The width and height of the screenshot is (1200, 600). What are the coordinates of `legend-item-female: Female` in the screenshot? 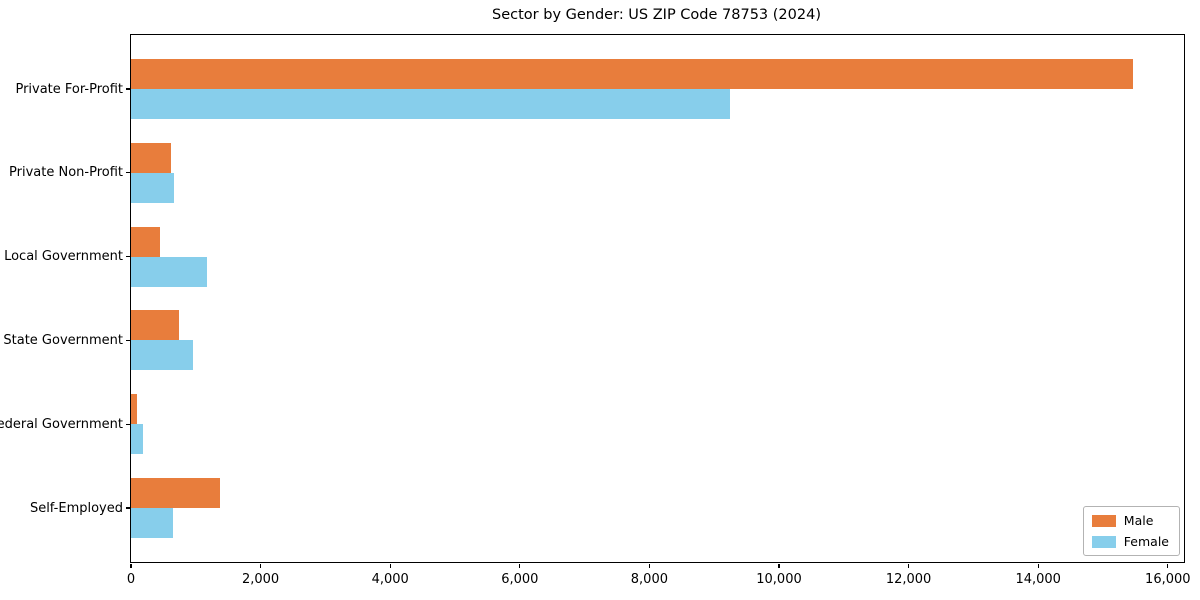 It's located at (1130, 541).